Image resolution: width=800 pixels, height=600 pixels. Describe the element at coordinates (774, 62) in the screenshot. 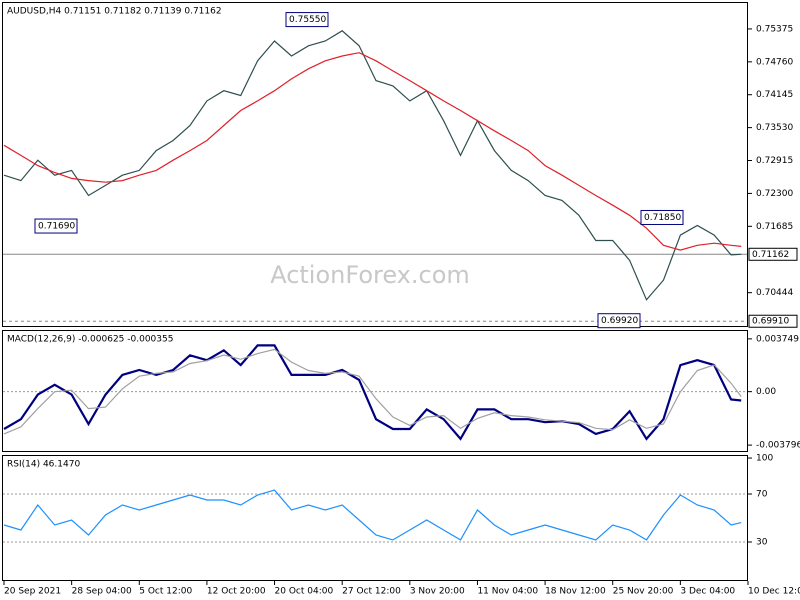

I see `y-tick-label: 0.74760` at that location.